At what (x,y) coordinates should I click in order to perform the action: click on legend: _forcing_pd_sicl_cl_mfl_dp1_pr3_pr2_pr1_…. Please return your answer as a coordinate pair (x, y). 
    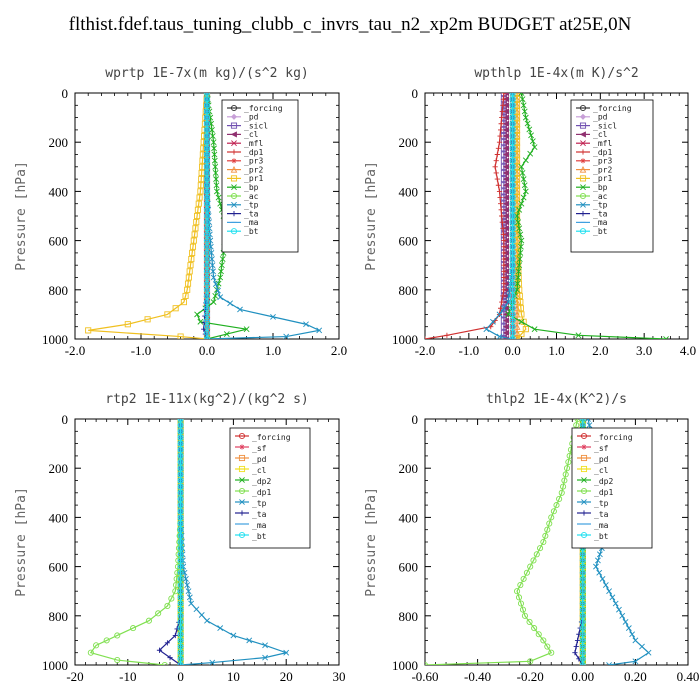
    Looking at the image, I should click on (260, 176).